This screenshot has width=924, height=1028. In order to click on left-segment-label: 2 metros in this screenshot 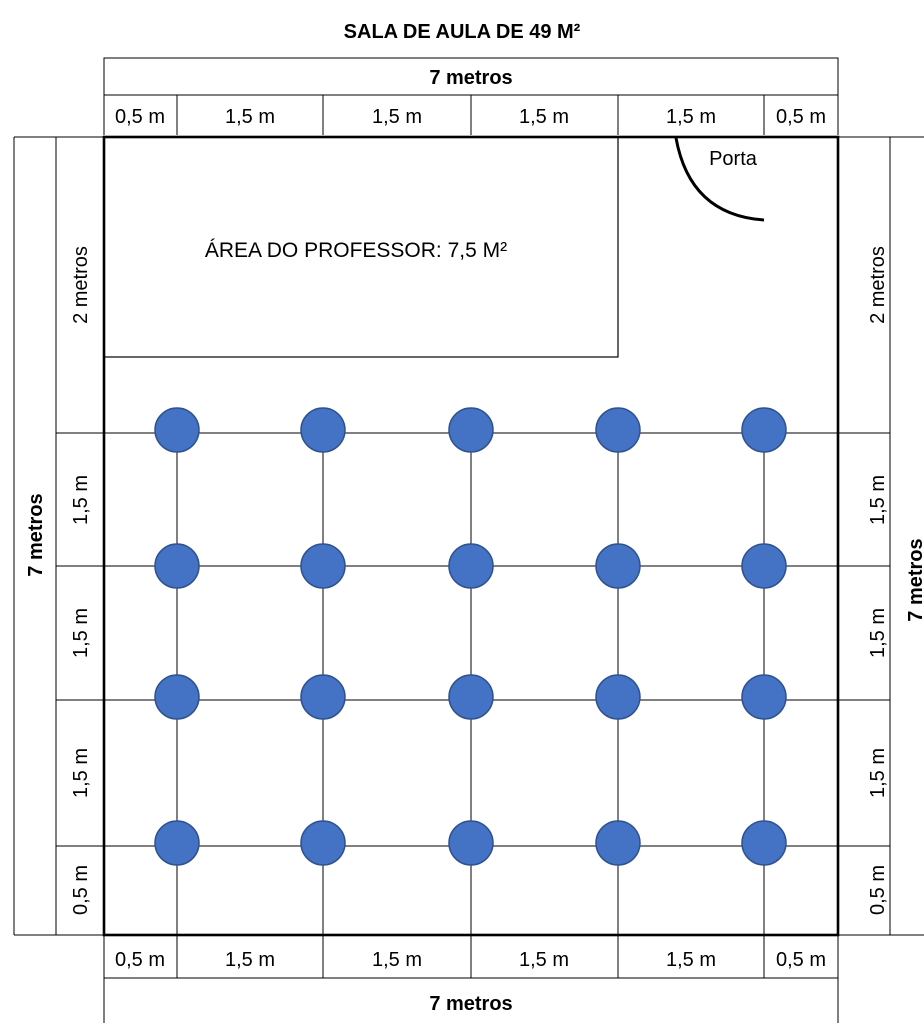, I will do `click(81, 285)`.